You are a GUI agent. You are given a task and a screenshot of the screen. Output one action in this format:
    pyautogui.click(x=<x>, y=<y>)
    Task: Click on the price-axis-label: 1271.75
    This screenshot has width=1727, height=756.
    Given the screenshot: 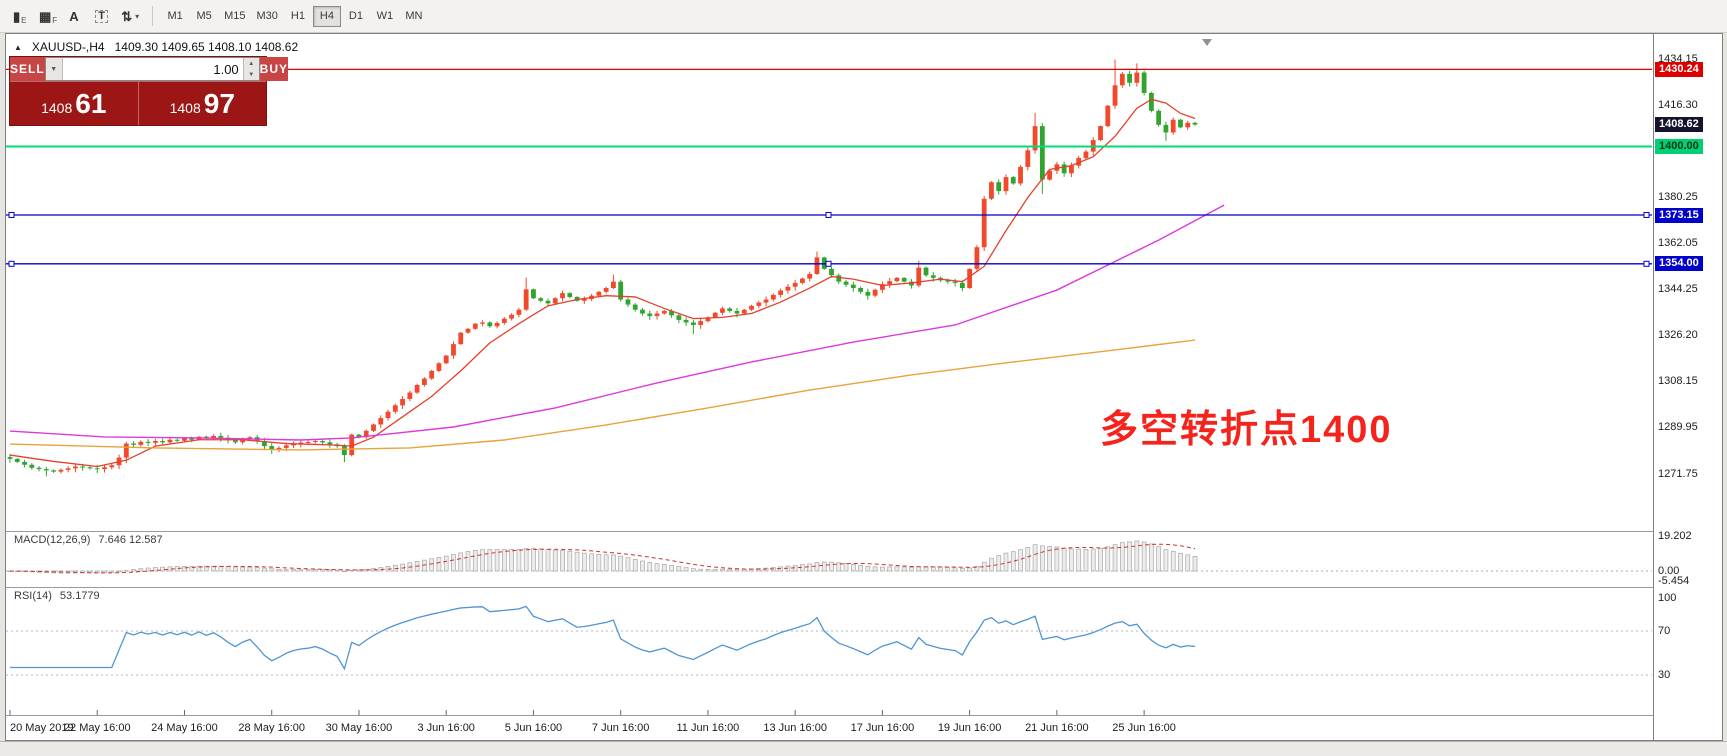 What is the action you would take?
    pyautogui.click(x=1678, y=473)
    